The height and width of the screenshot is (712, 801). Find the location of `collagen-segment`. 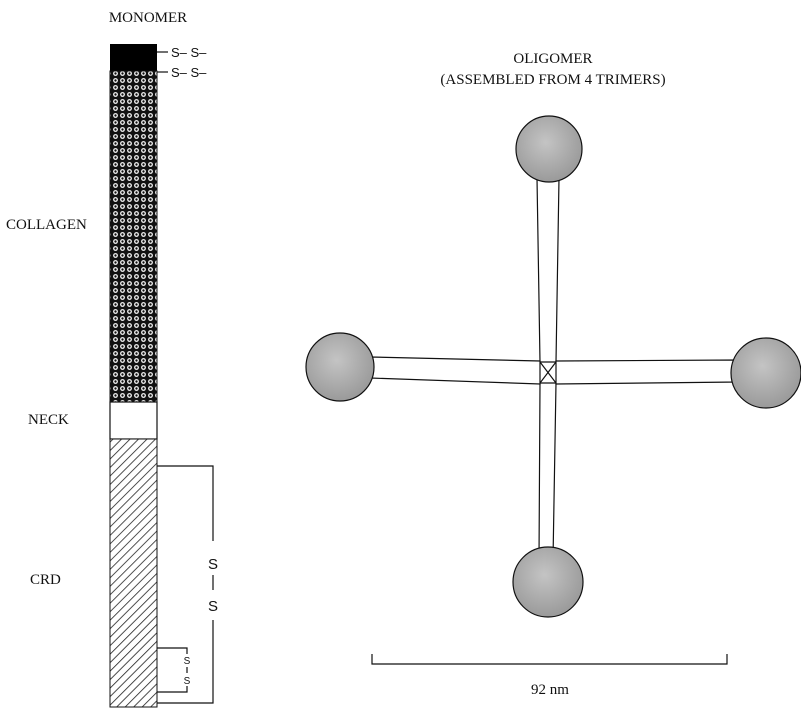

collagen-segment is located at coordinates (133, 236).